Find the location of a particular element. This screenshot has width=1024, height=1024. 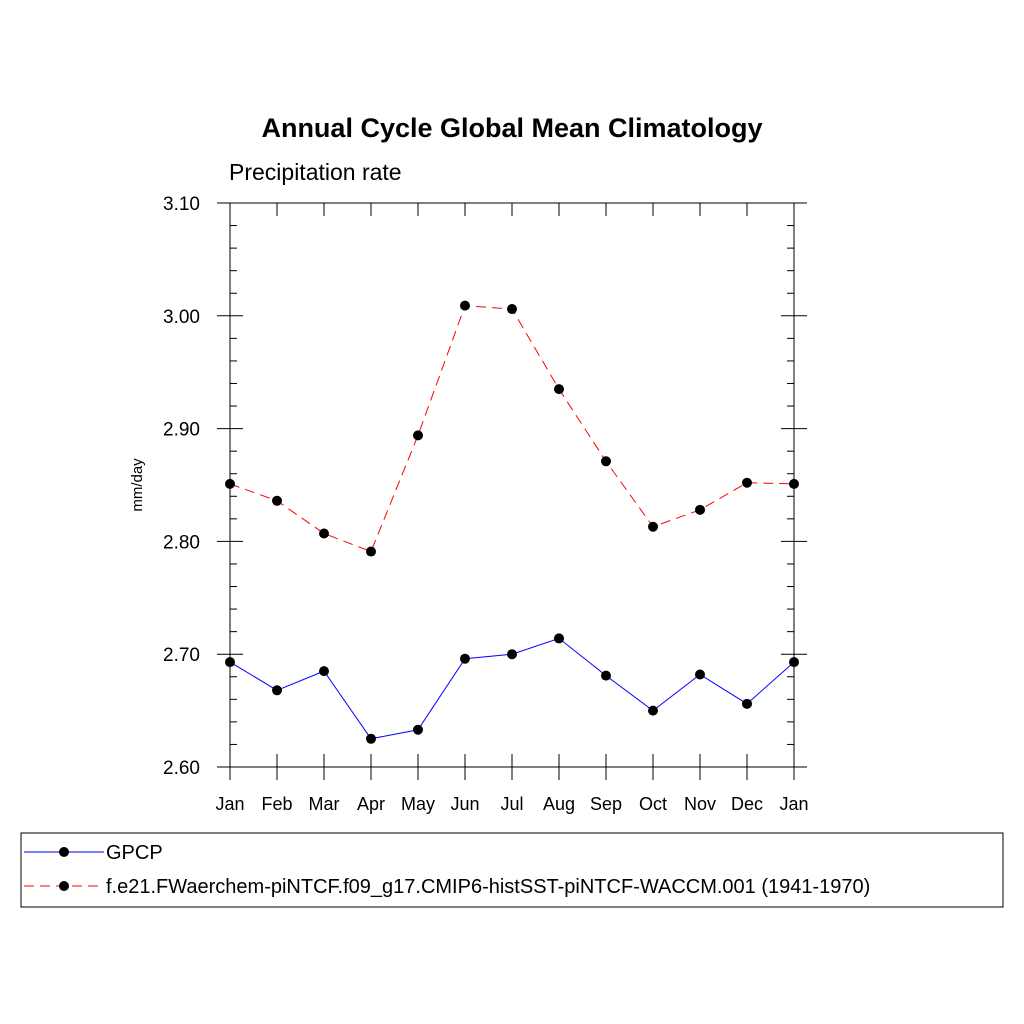

y-axis-title: mm/day is located at coordinates (137, 485).